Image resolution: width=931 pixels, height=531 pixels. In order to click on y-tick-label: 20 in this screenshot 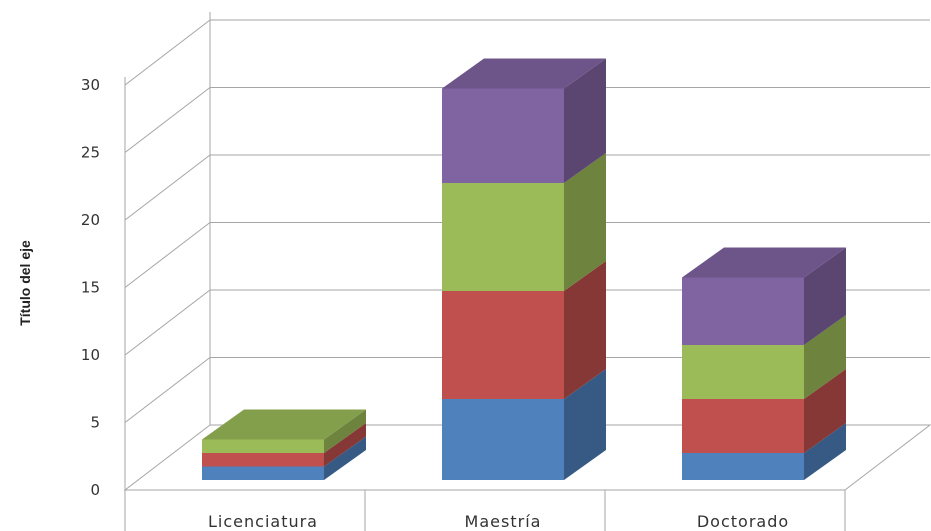, I will do `click(90, 220)`.